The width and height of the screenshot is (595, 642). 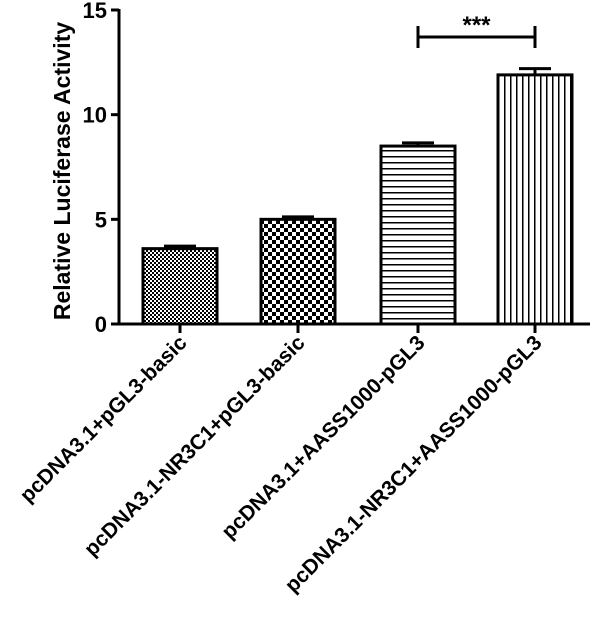 What do you see at coordinates (62, 171) in the screenshot?
I see `y-axis-title: Relative Luciferase Activity` at bounding box center [62, 171].